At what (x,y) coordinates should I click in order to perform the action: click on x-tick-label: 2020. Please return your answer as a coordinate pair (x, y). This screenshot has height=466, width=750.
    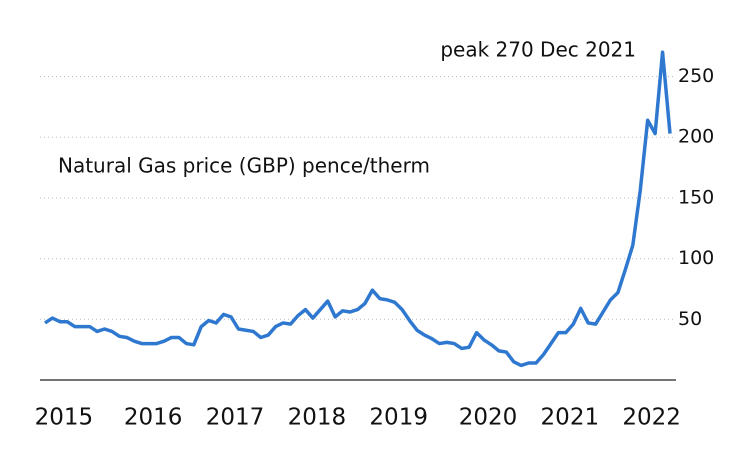
    Looking at the image, I should click on (488, 418).